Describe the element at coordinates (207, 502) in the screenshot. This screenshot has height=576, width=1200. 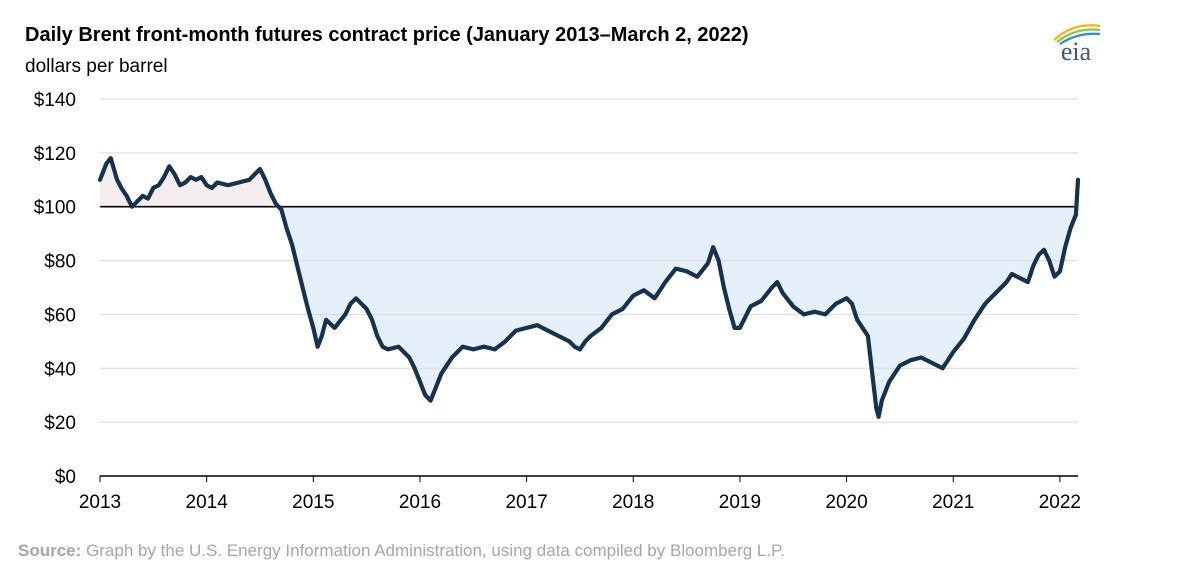
I see `x-tick-label: 2014` at that location.